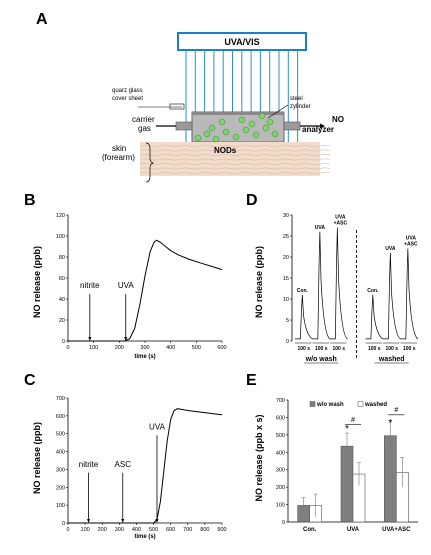 This screenshot has width=431, height=555. What do you see at coordinates (375, 405) in the screenshot?
I see `legend-label: washed` at bounding box center [375, 405].